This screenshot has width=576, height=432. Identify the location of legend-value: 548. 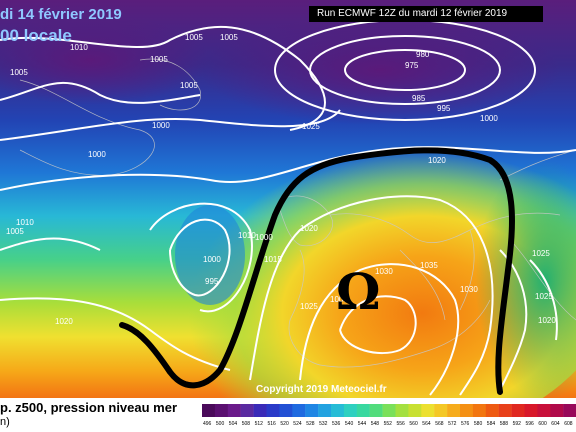
(375, 424).